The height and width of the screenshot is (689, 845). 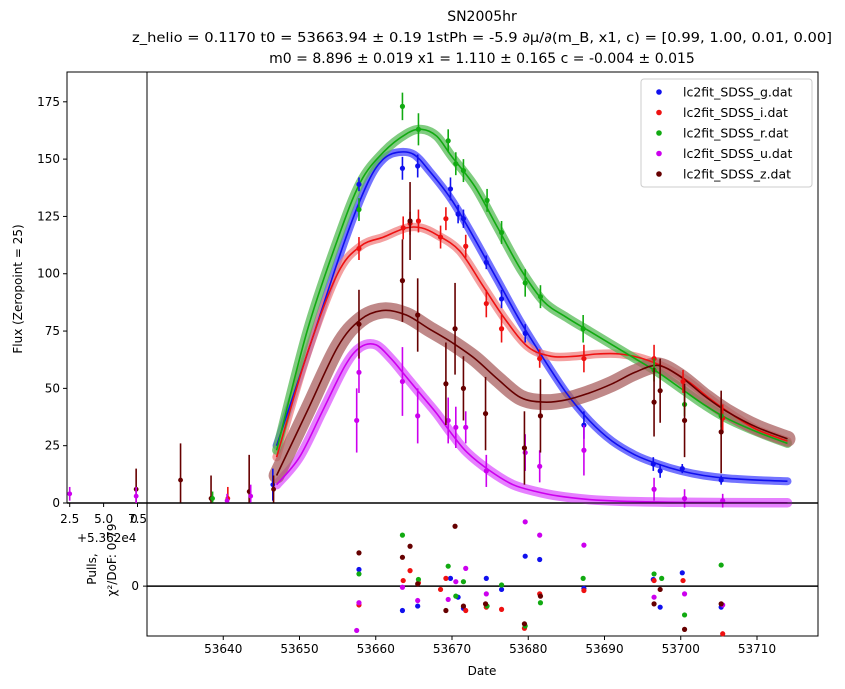 What do you see at coordinates (134, 519) in the screenshot?
I see `inset-pulls-tick-label: 0` at bounding box center [134, 519].